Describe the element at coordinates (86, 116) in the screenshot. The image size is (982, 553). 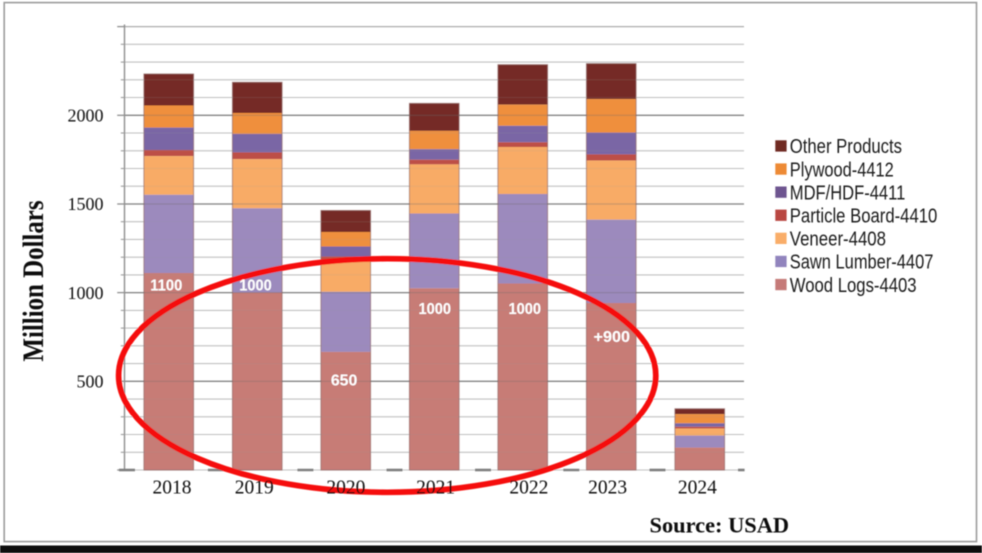
I see `svg-text: 2000` at that location.